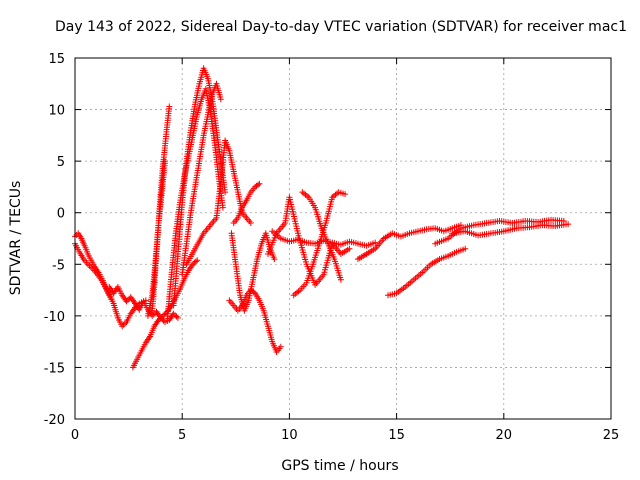 The height and width of the screenshot is (480, 640). What do you see at coordinates (61, 162) in the screenshot?
I see `y-tick-label: 5` at bounding box center [61, 162].